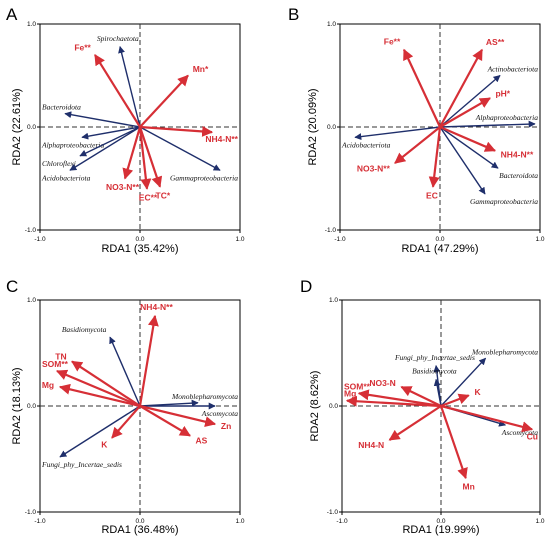 The image size is (550, 547). I want to click on env-vector-label: K, so click(104, 445).